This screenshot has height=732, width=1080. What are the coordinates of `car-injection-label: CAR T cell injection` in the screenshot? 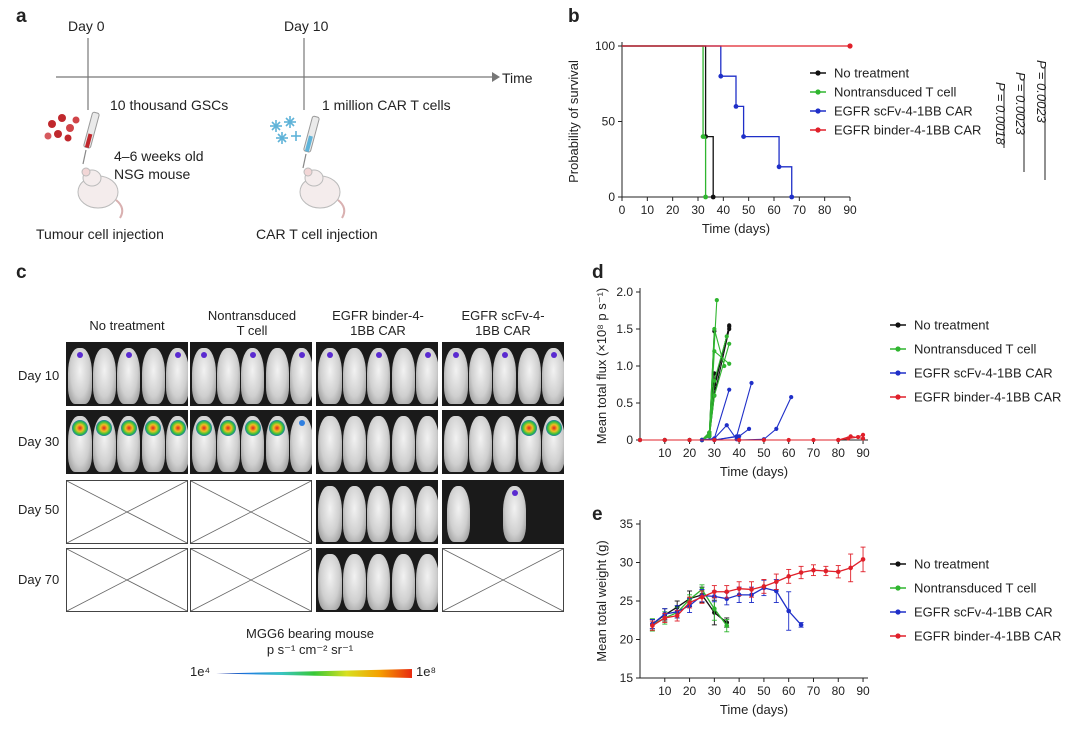 It's located at (317, 234).